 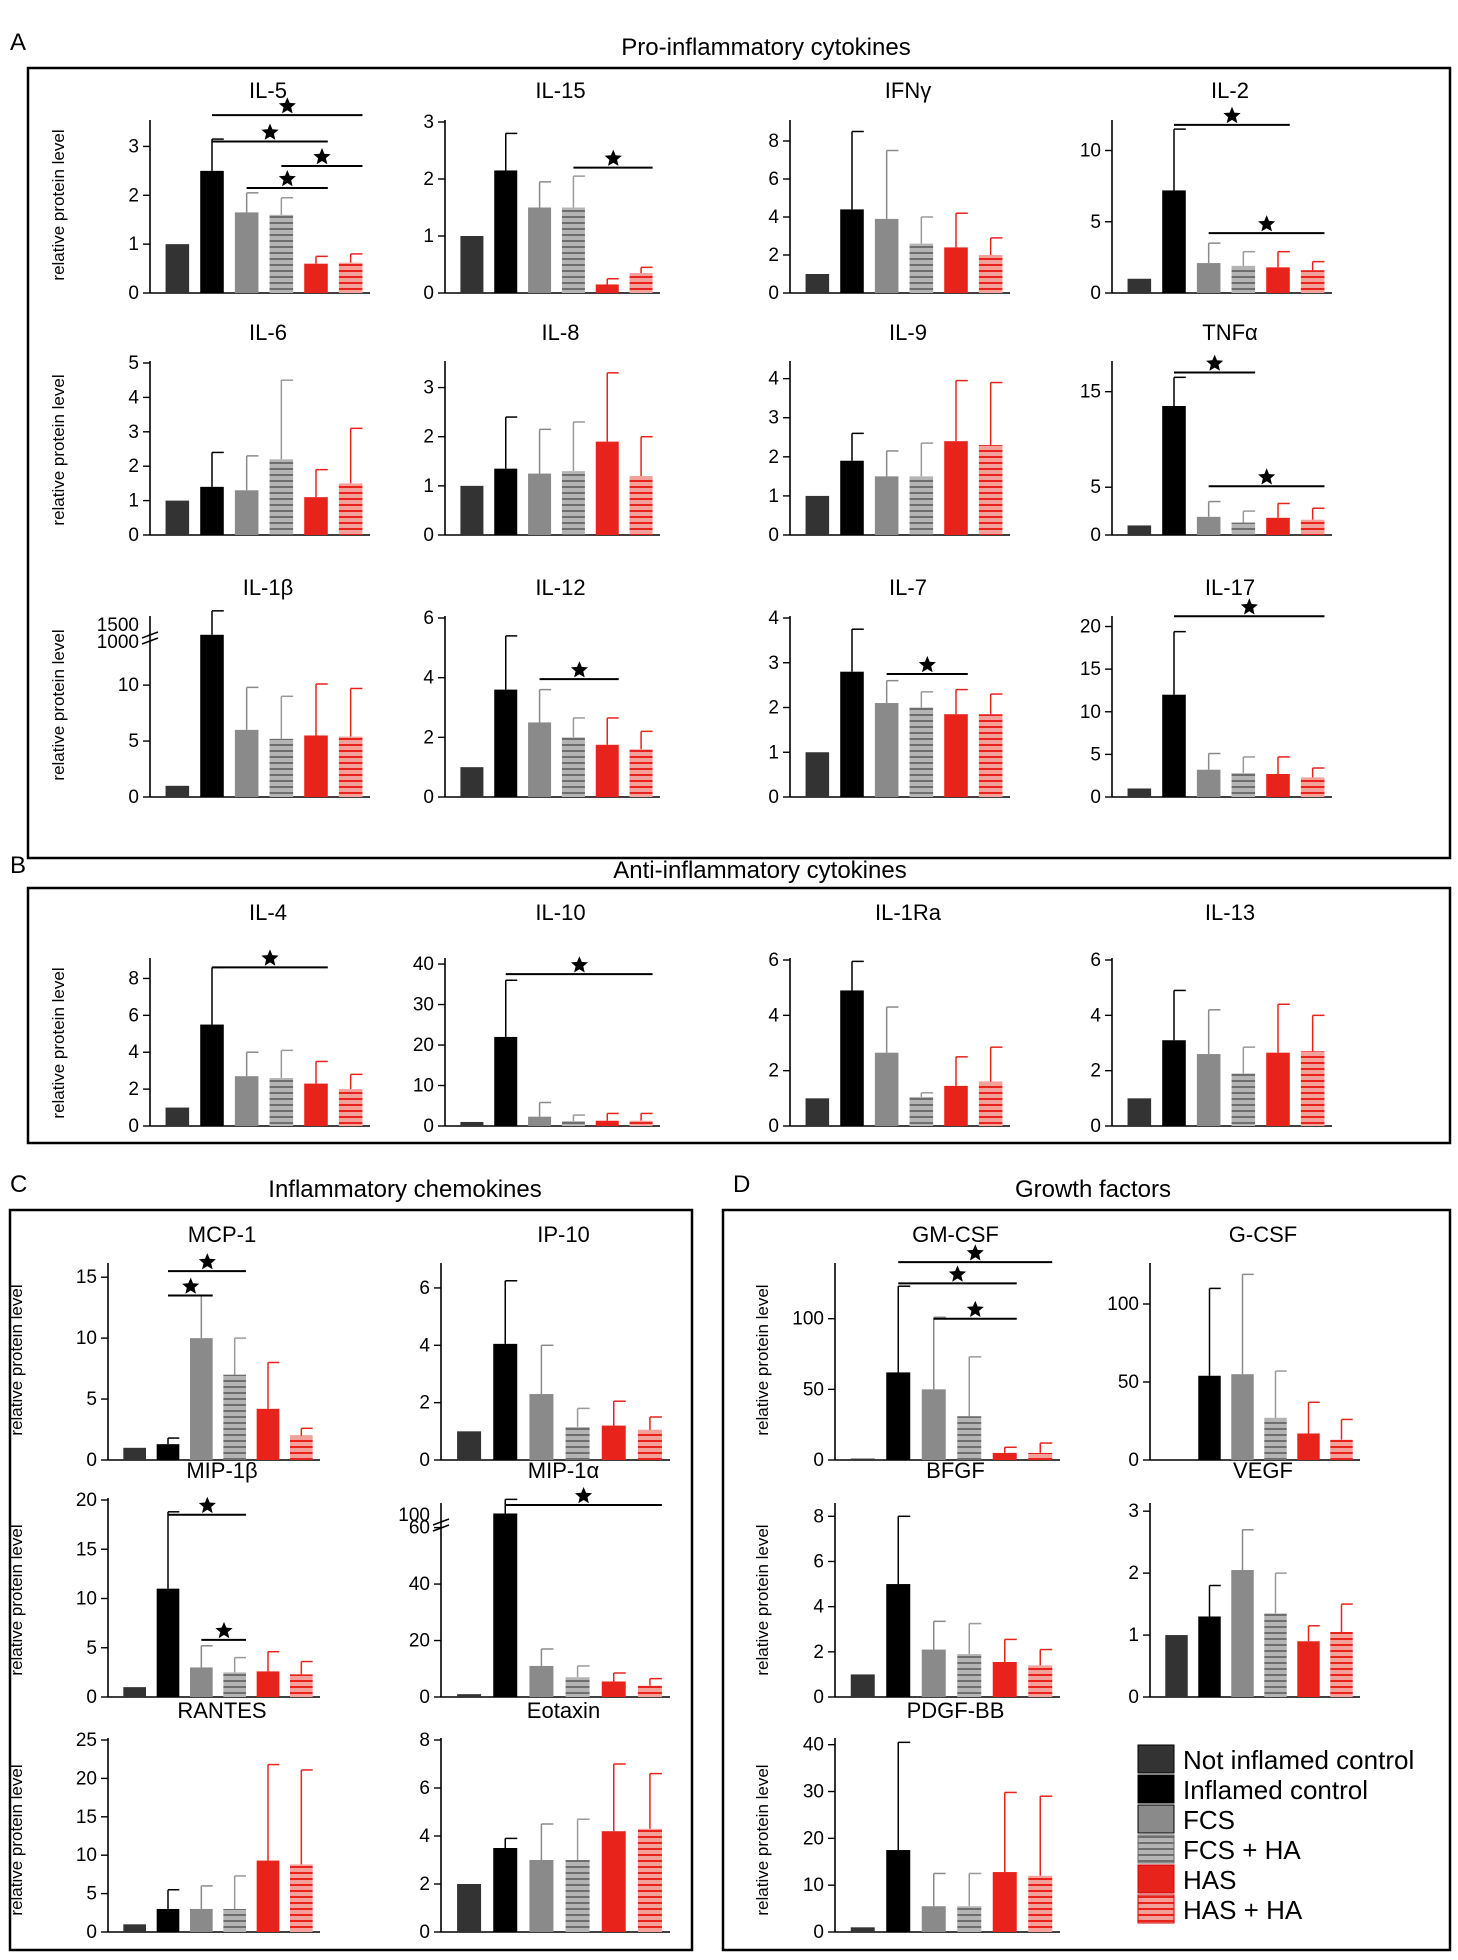 I want to click on section-title-a: Pro-inflammatory cytokines, so click(x=765, y=47).